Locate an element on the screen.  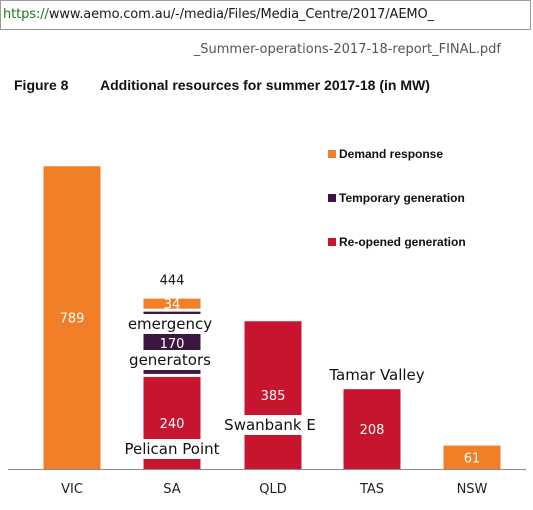
bar-vic-demand-response is located at coordinates (72, 317).